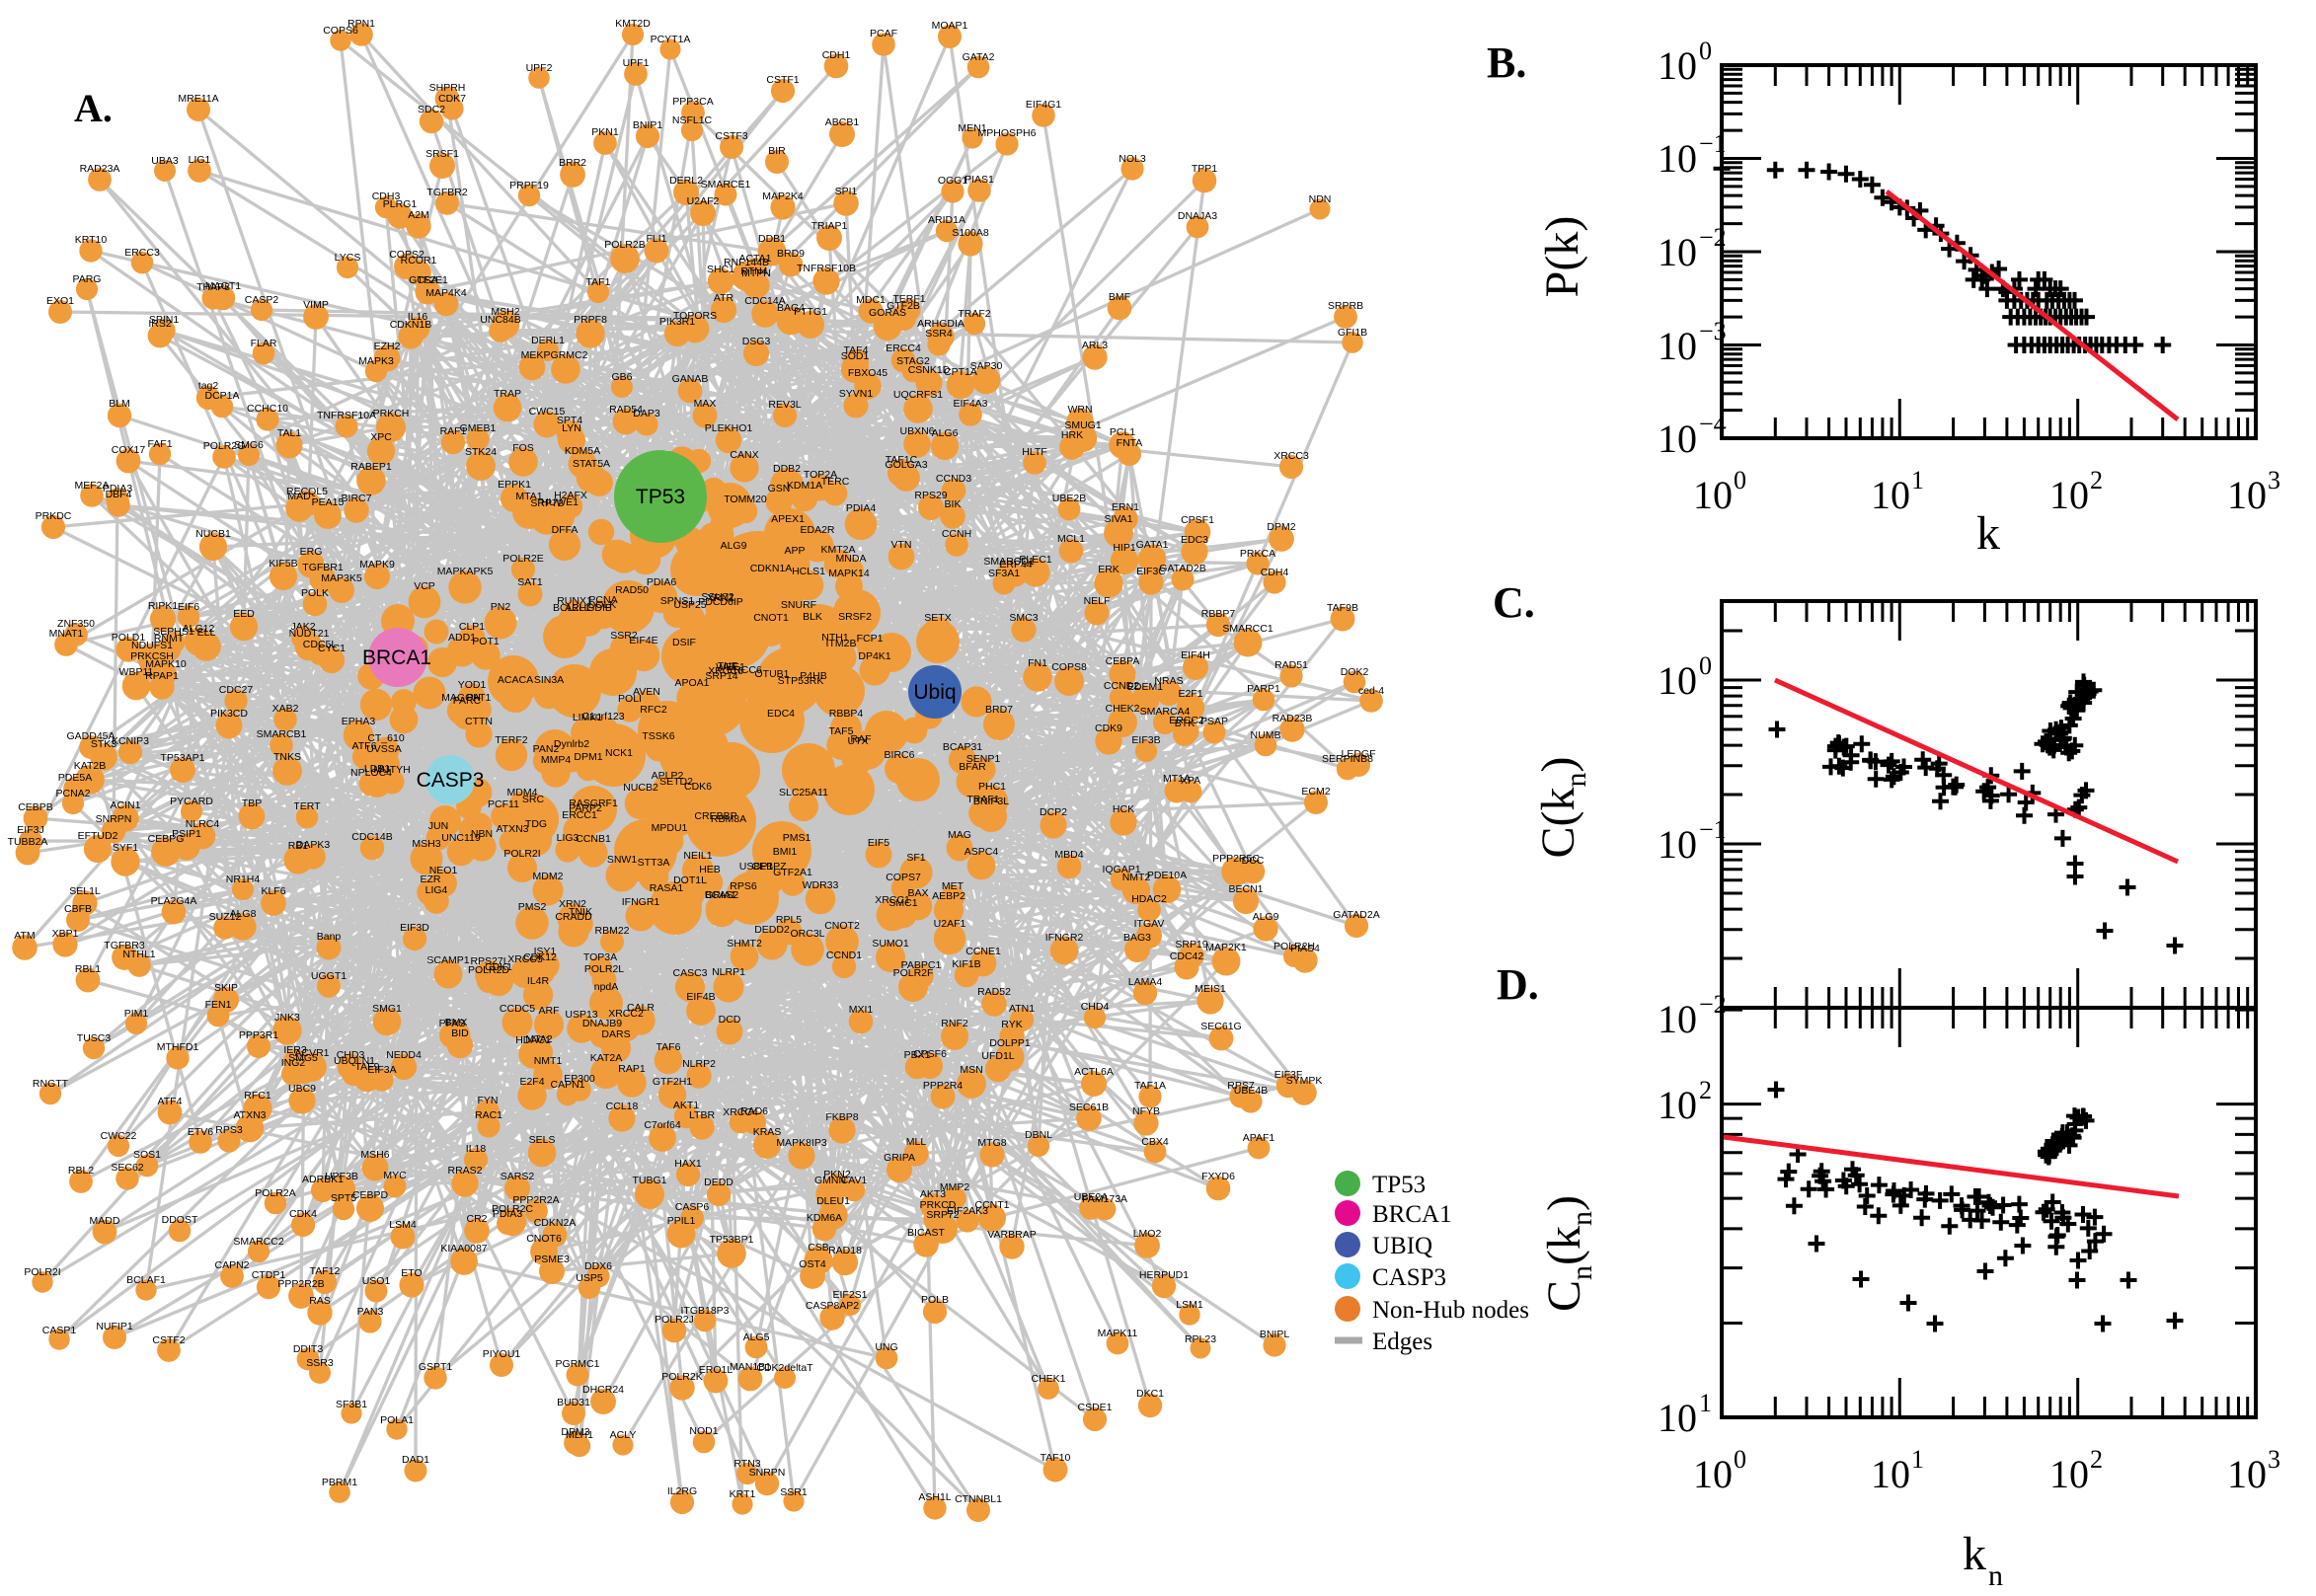  Describe the element at coordinates (183, 758) in the screenshot. I see `svg-text: TP53AP1` at that location.